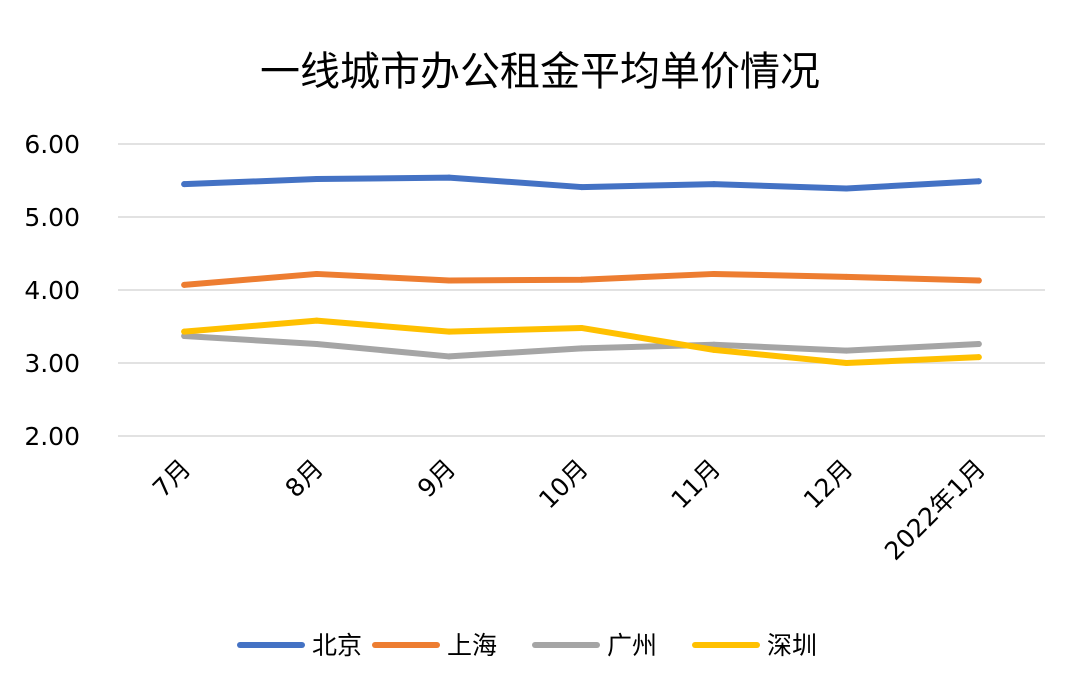 Image resolution: width=1080 pixels, height=695 pixels. I want to click on legend-item: 北京, so click(299, 645).